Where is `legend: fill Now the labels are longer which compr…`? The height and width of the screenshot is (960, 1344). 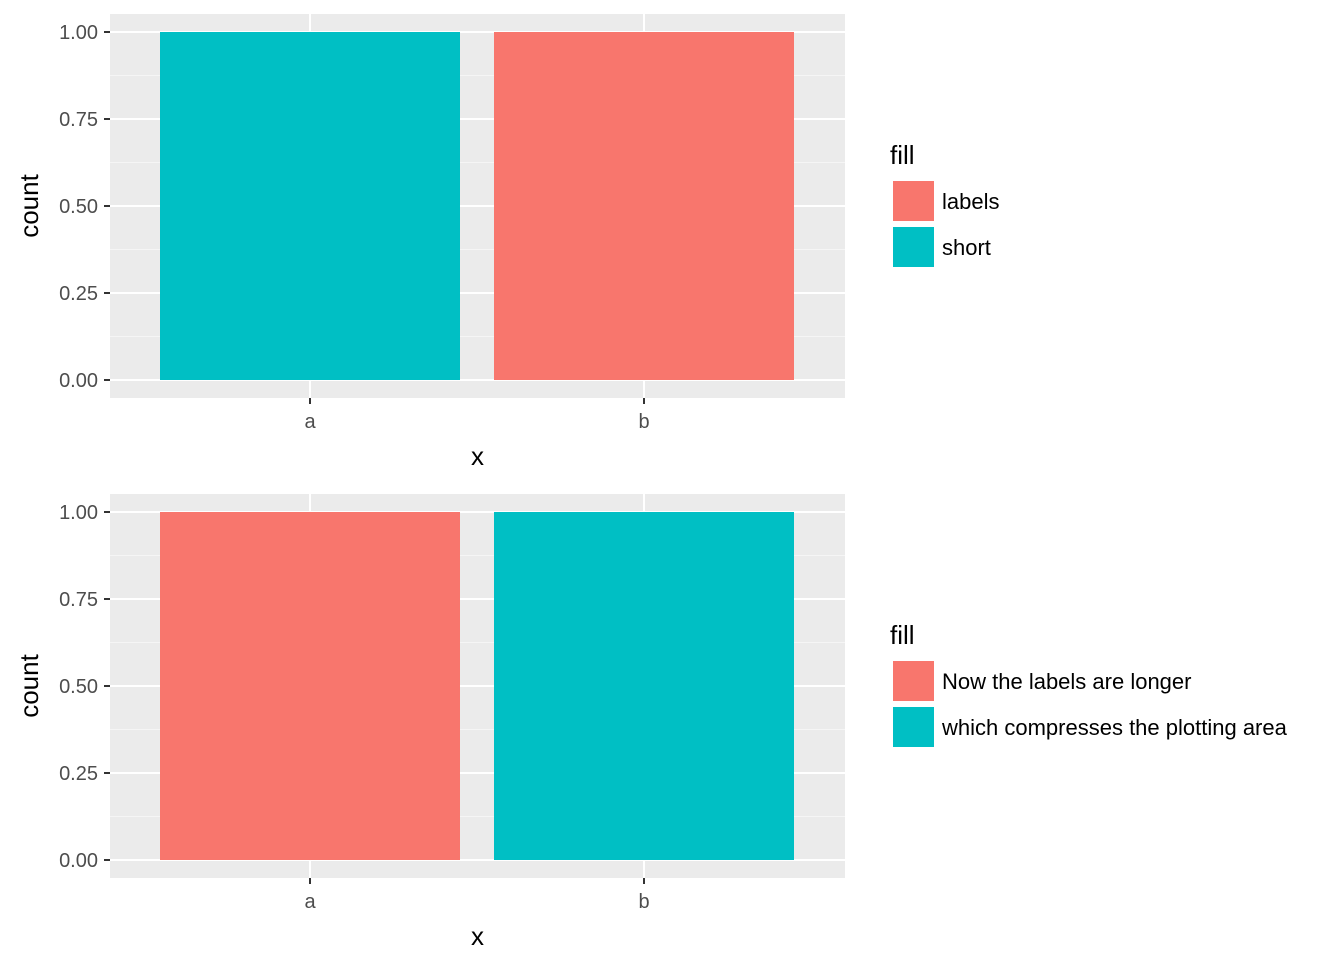 legend: fill Now the labels are longer which compr… is located at coordinates (1089, 684).